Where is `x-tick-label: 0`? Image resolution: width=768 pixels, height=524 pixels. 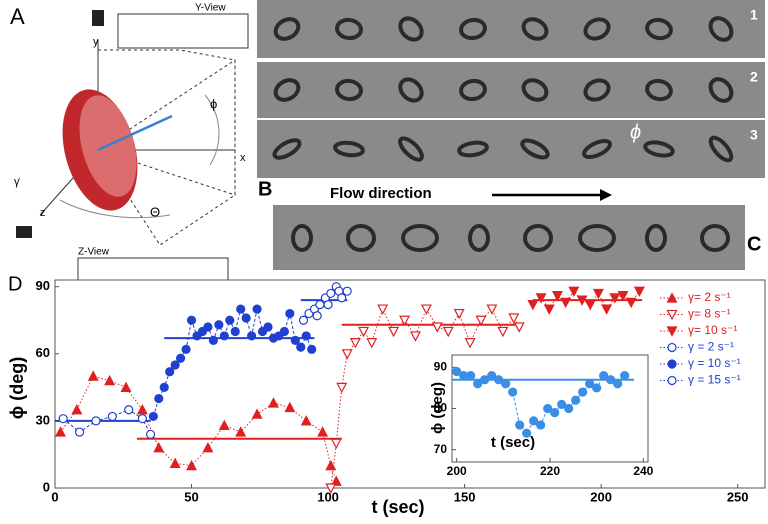
x-tick-label: 0 is located at coordinates (54, 496).